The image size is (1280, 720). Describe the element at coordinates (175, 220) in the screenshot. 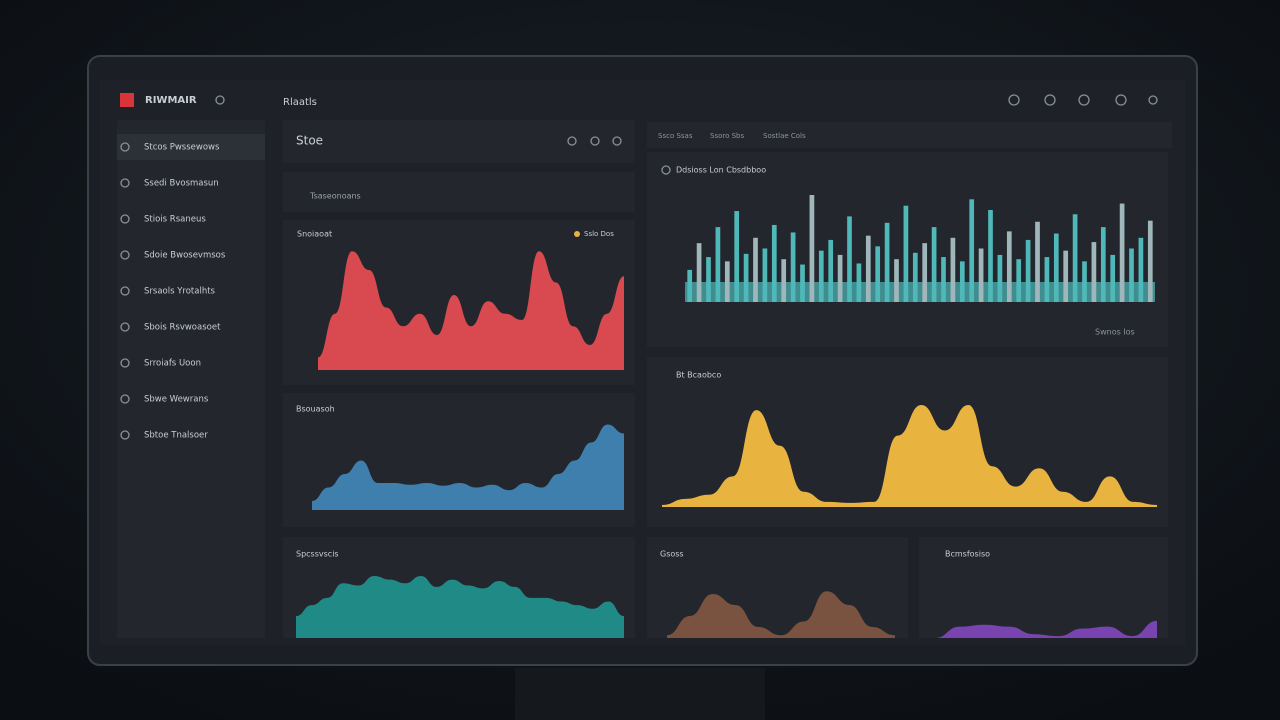

I see `sidebar-item: Stiois Rsaneus` at that location.